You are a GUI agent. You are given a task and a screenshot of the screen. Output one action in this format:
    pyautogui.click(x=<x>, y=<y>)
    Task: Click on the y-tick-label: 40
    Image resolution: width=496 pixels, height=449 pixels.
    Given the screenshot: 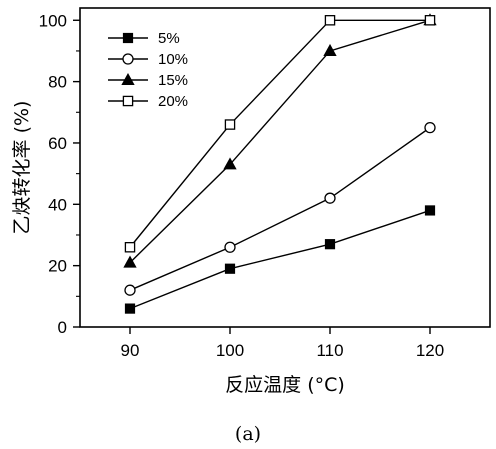 What is the action you would take?
    pyautogui.click(x=57, y=204)
    